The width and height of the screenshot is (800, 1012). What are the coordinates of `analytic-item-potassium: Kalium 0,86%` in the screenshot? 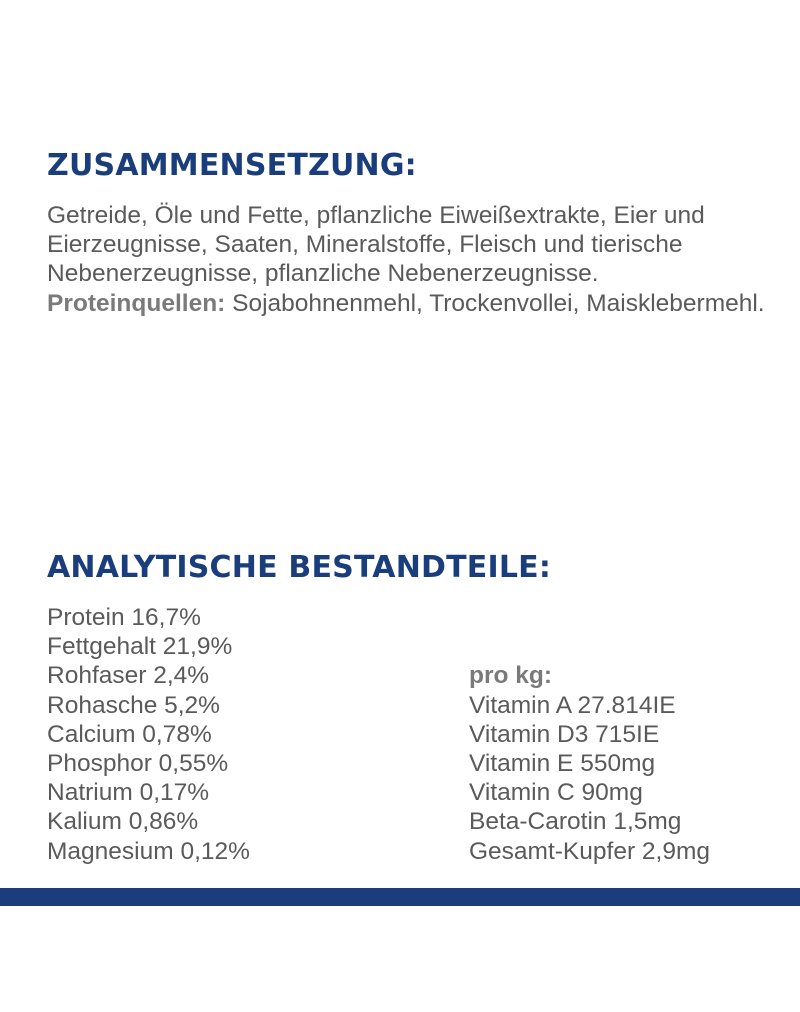 It's located at (123, 822).